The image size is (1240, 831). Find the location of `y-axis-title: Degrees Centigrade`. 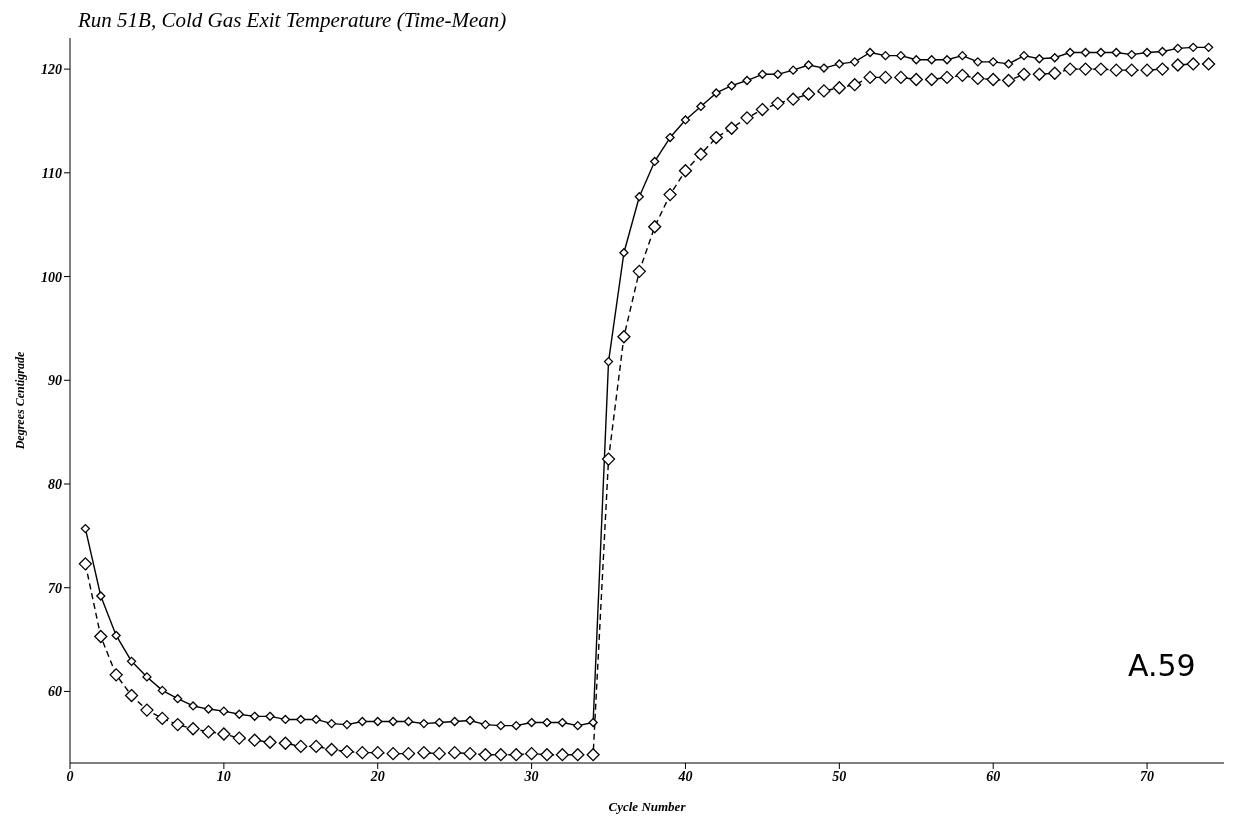

y-axis-title: Degrees Centigrade is located at coordinates (20, 401).